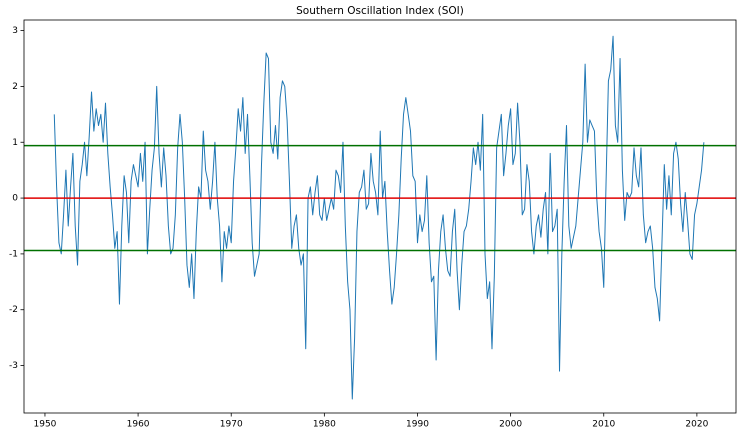 The height and width of the screenshot is (437, 750). Describe the element at coordinates (380, 11) in the screenshot. I see `chart-title: Southern Oscillation Index (SOI)` at that location.